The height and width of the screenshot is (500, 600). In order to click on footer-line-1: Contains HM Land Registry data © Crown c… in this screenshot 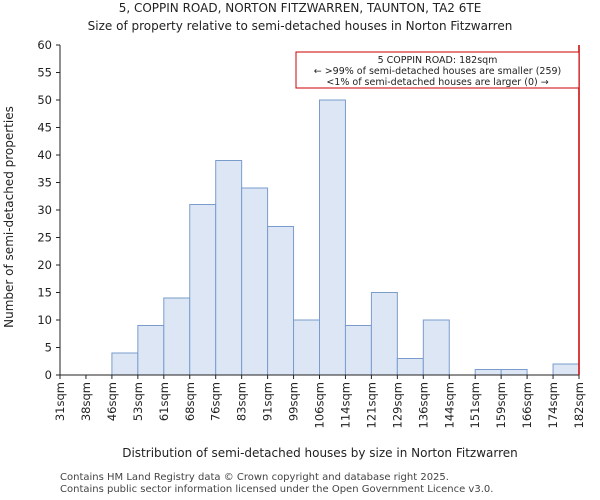, I will do `click(254, 477)`.